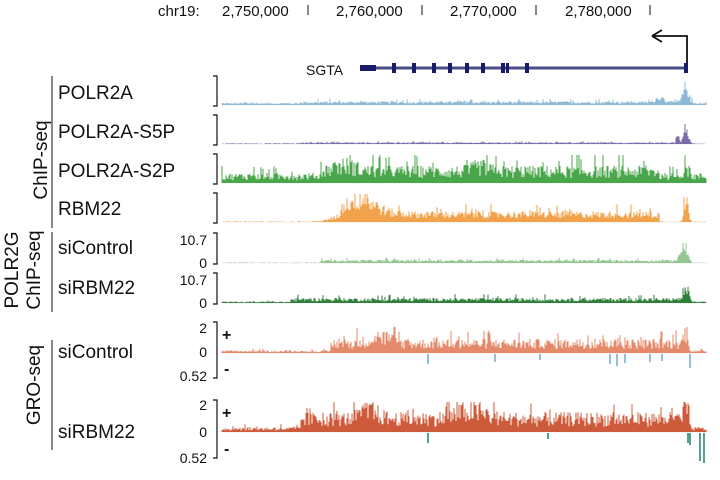 This screenshot has width=720, height=480. I want to click on scale-top-polr2g-sirbm22: 10.7, so click(193, 280).